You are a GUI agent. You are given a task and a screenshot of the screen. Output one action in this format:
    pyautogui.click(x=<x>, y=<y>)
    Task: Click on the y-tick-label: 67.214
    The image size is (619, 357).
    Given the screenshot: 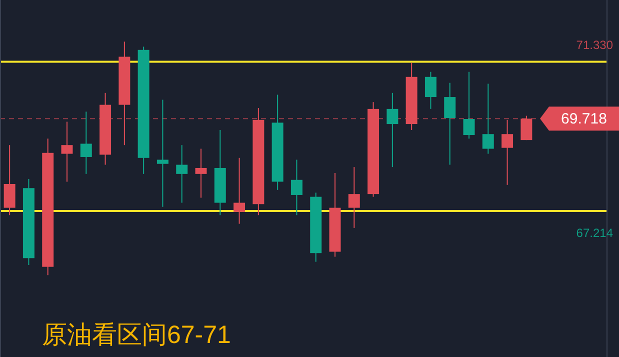 What is the action you would take?
    pyautogui.click(x=595, y=233)
    